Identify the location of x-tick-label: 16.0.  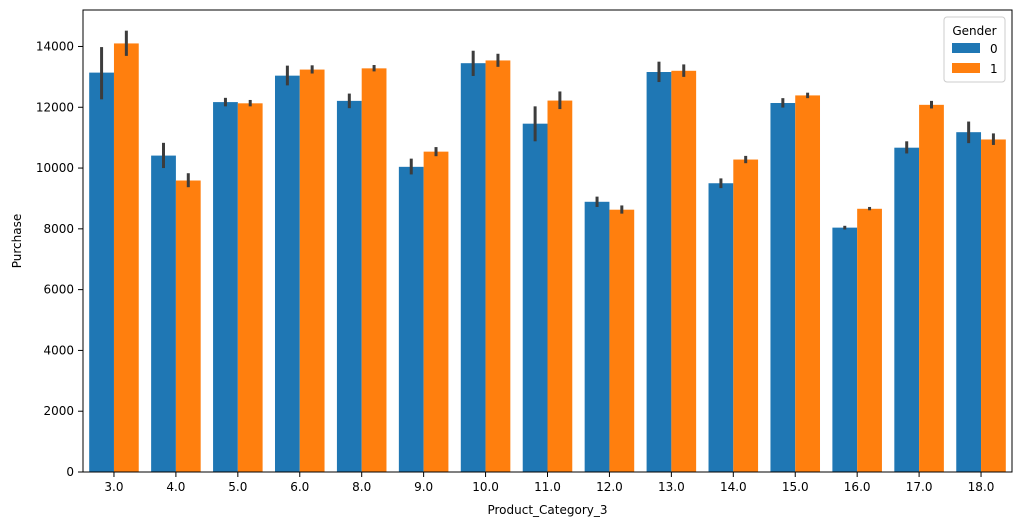
(857, 487).